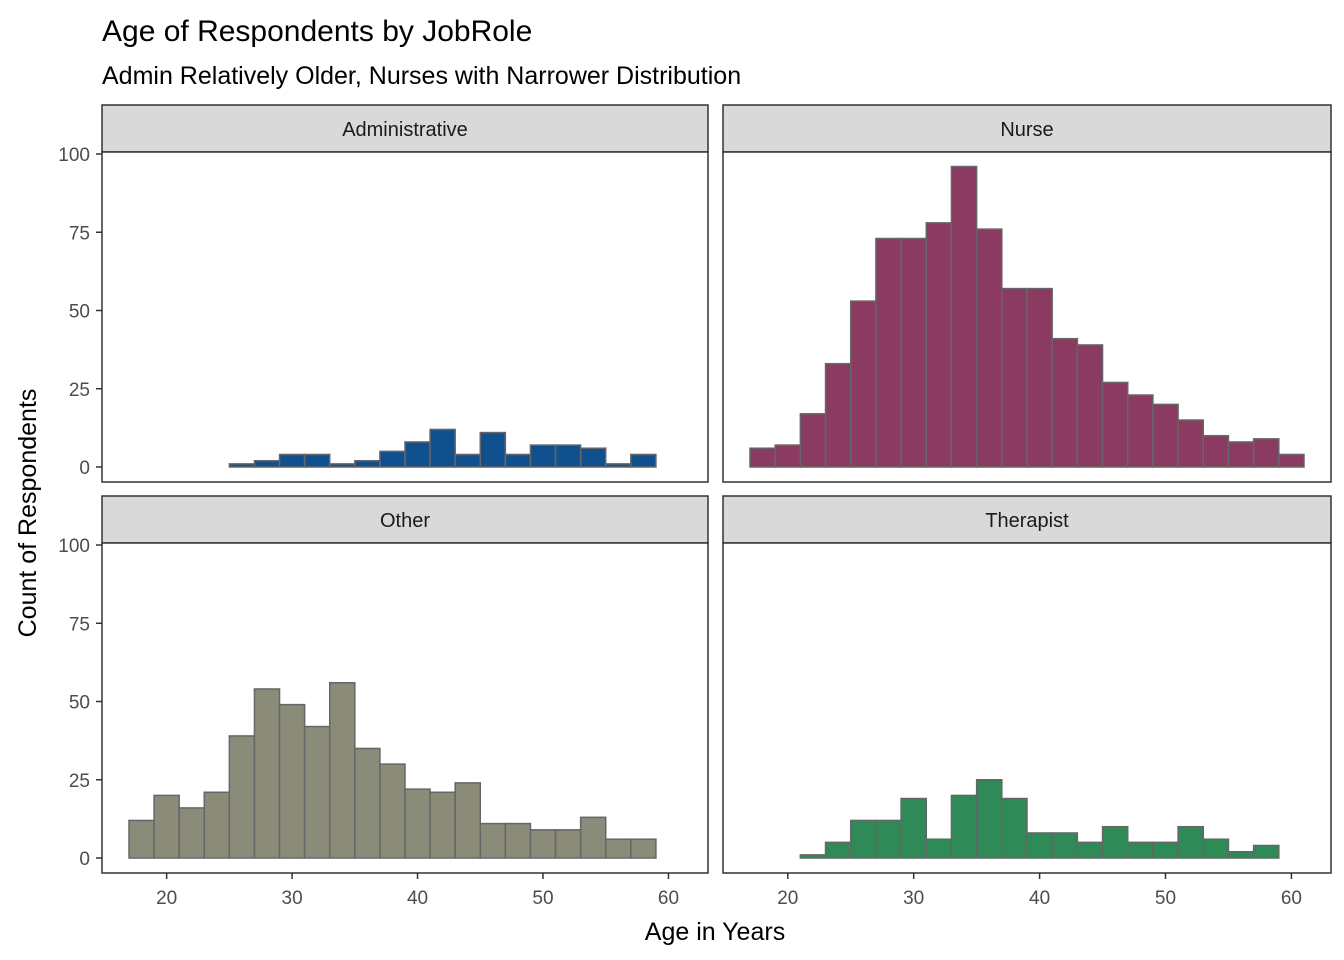 Image resolution: width=1344 pixels, height=960 pixels. I want to click on x-tick-label: 60, so click(668, 898).